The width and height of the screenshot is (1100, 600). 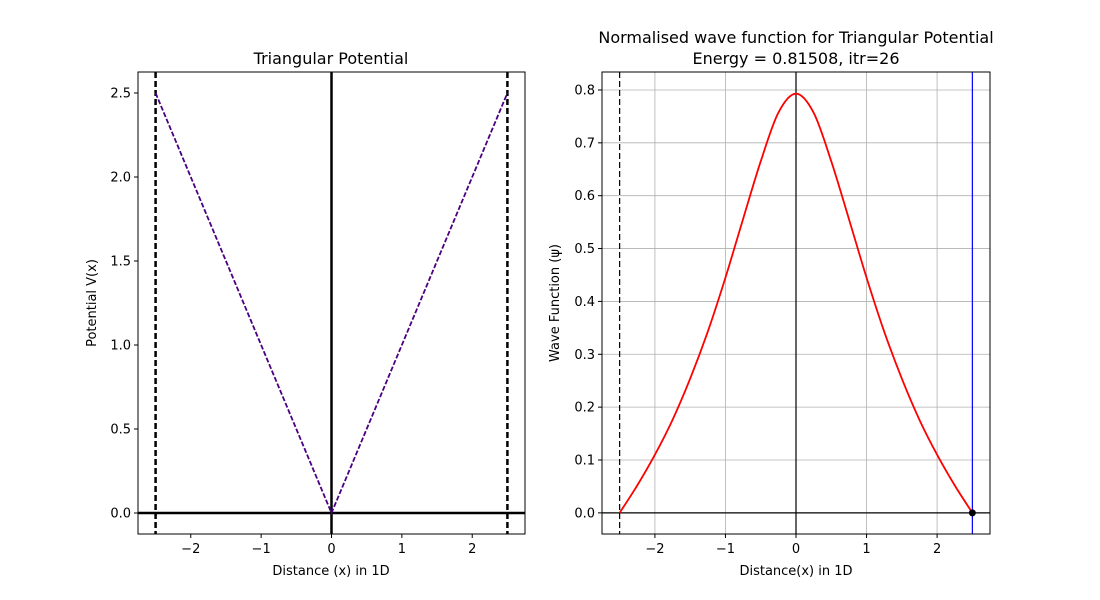 I want to click on y-tick-label: 2.0, so click(x=120, y=178).